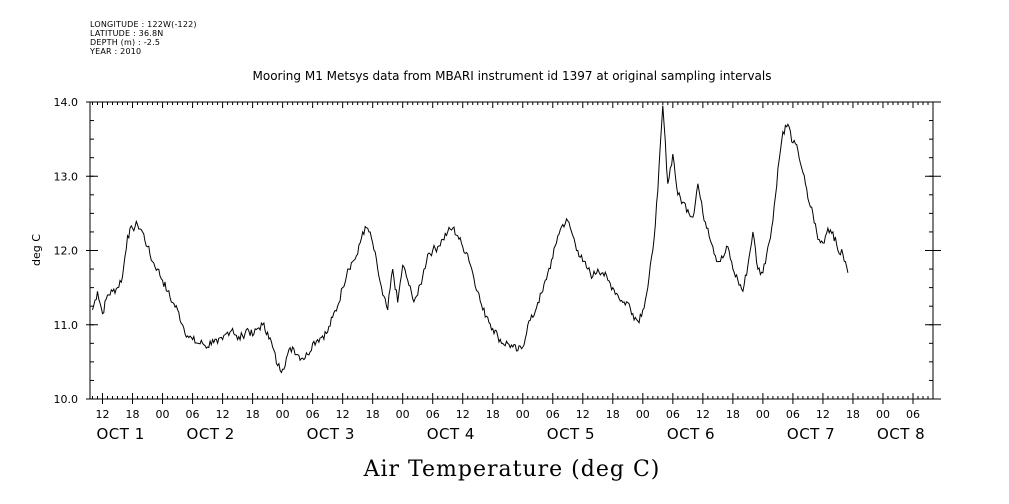 The height and width of the screenshot is (504, 1009). What do you see at coordinates (66, 399) in the screenshot?
I see `y-tick-label: 10.0` at bounding box center [66, 399].